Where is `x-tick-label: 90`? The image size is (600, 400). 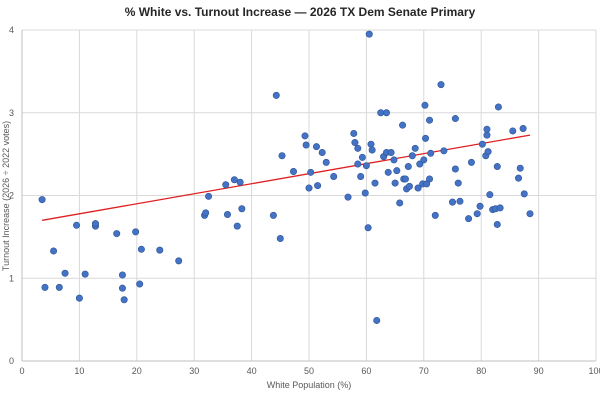
x-tick-label: 90 is located at coordinates (539, 371).